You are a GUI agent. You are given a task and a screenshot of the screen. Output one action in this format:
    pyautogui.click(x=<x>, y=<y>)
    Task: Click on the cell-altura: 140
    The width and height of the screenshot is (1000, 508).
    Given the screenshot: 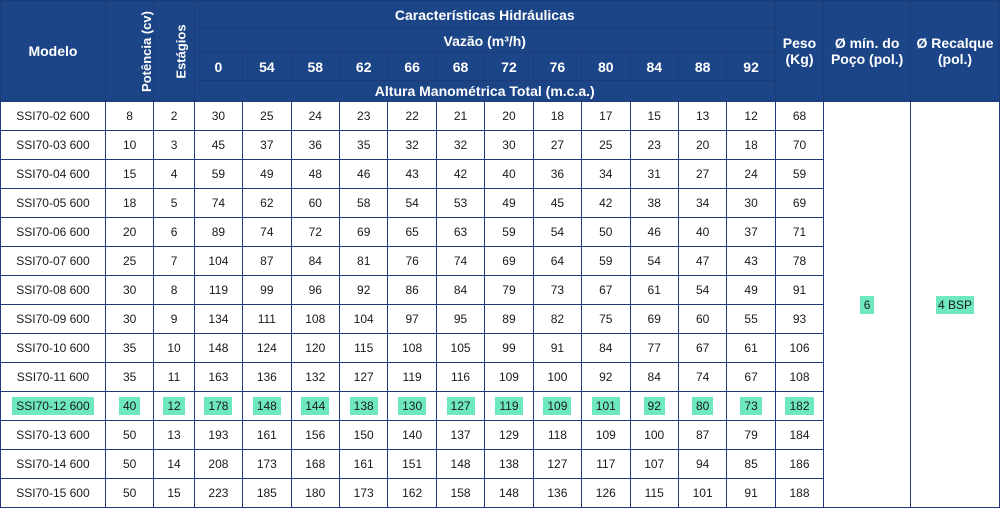 What is the action you would take?
    pyautogui.click(x=412, y=435)
    